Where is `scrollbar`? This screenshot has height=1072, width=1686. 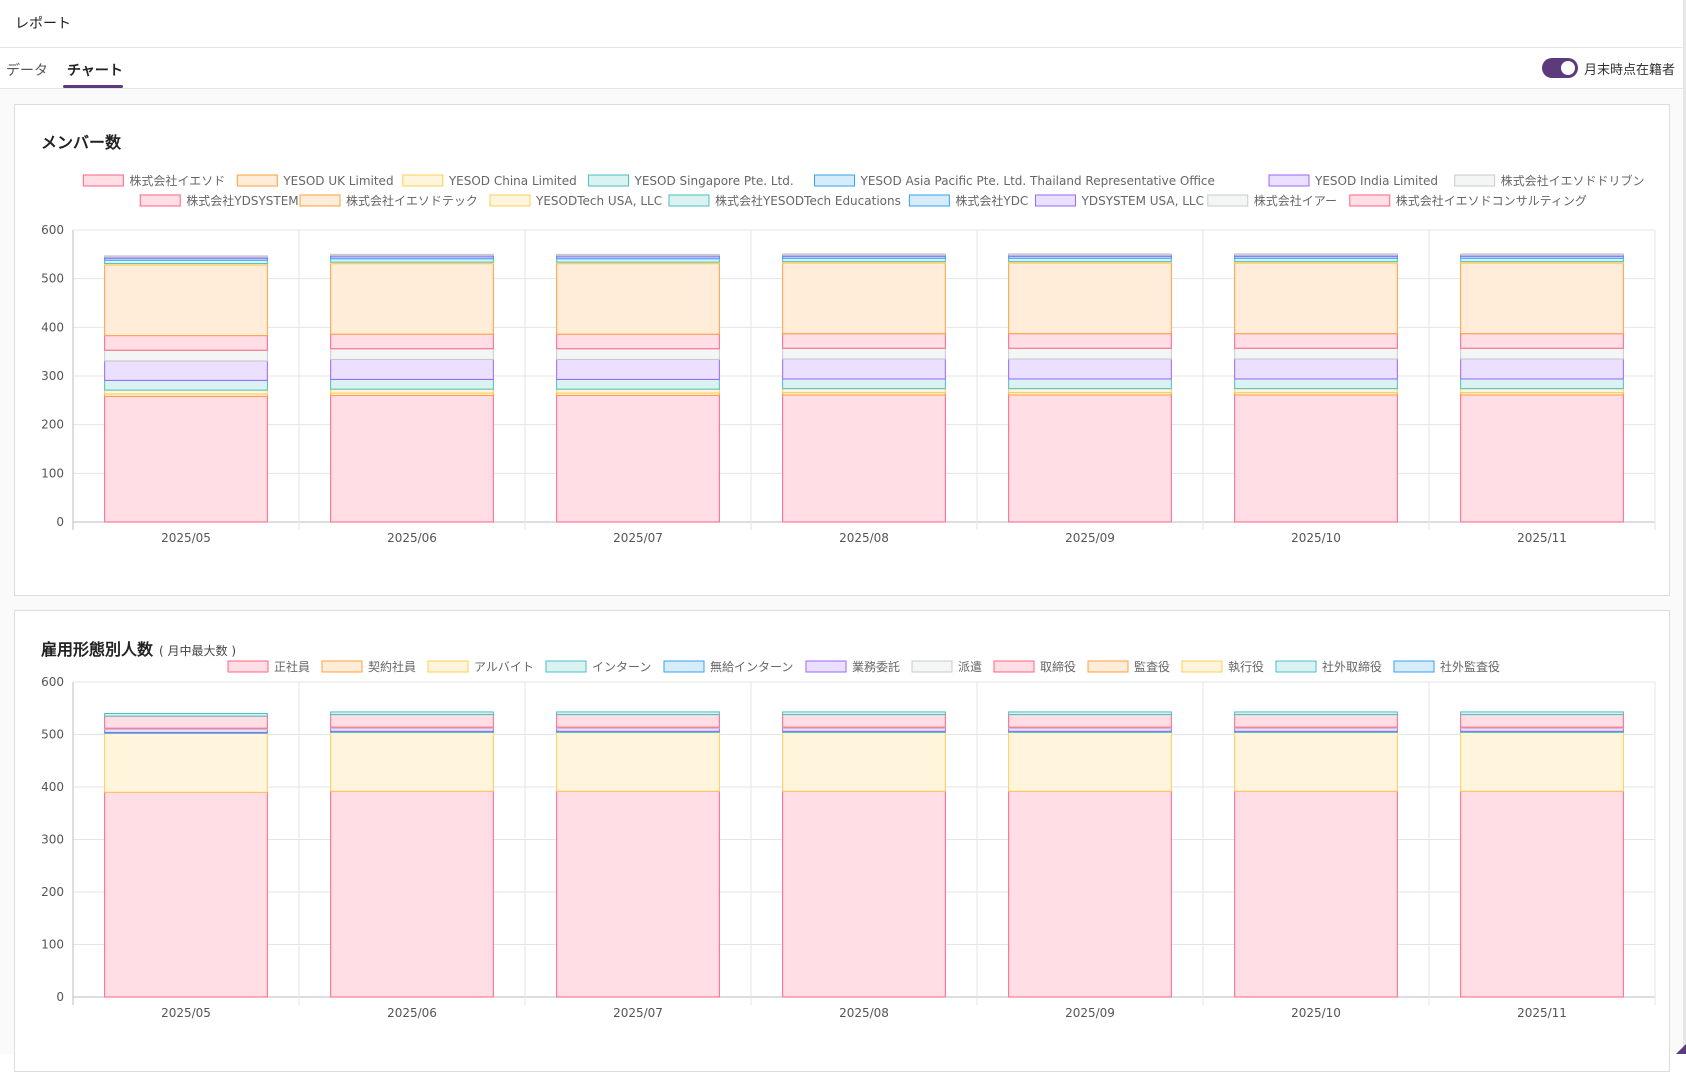
scrollbar is located at coordinates (1684, 527).